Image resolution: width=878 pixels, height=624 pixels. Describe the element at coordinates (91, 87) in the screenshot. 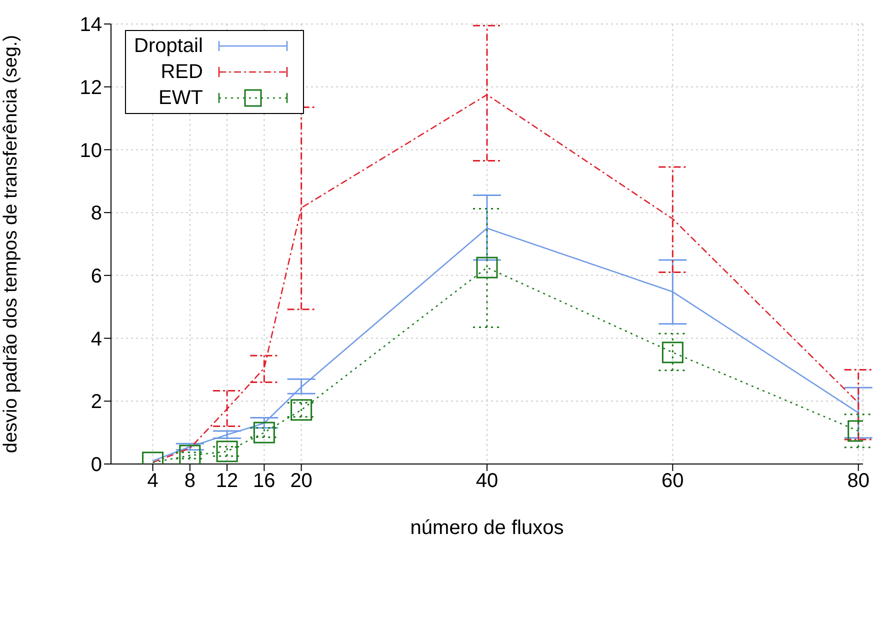

I see `y-tick-label: 12` at that location.